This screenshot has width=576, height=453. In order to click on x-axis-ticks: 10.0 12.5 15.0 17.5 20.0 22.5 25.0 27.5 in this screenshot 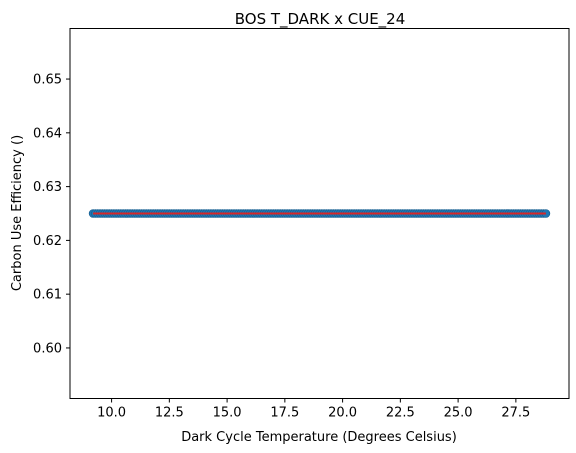, I will do `click(313, 409)`.